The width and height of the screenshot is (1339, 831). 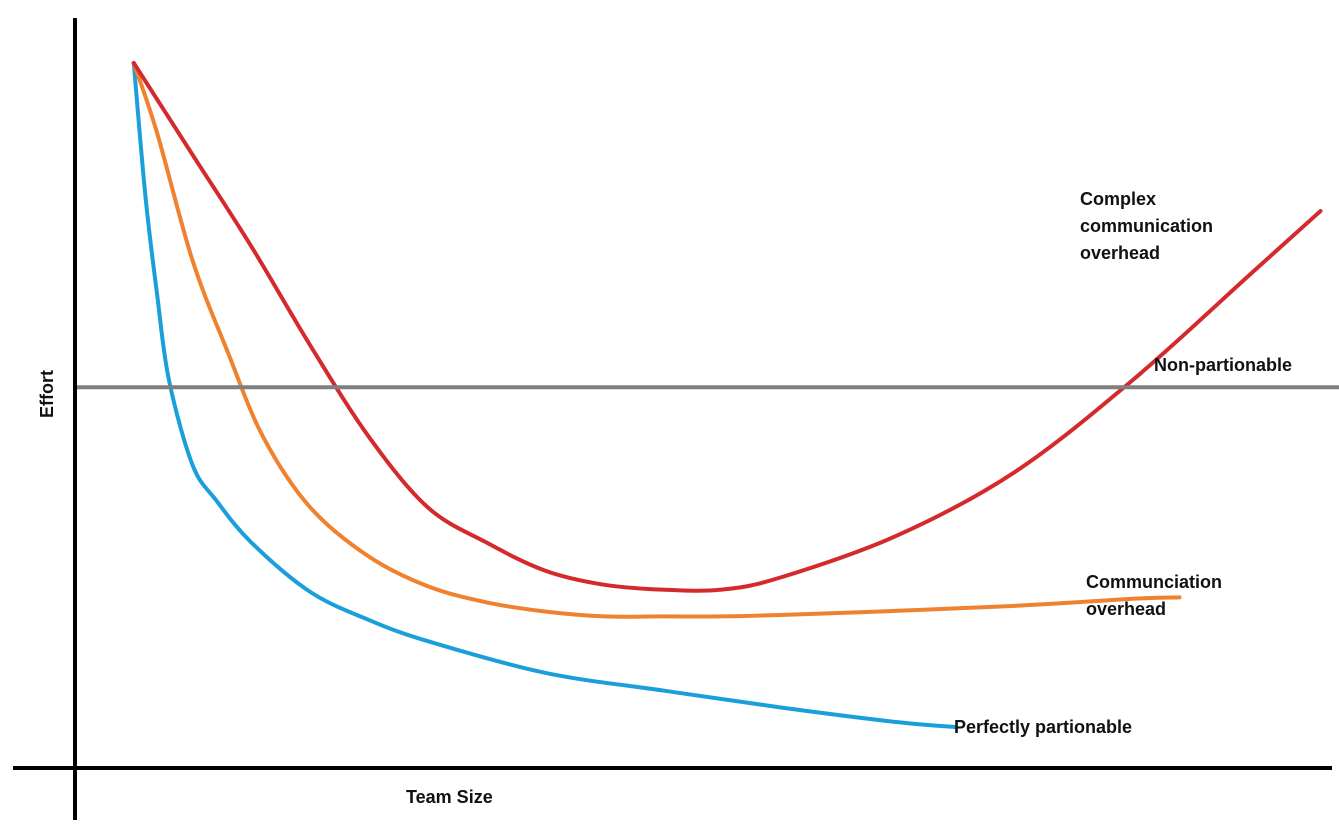 I want to click on series-label-line: Communciation, so click(x=1154, y=582).